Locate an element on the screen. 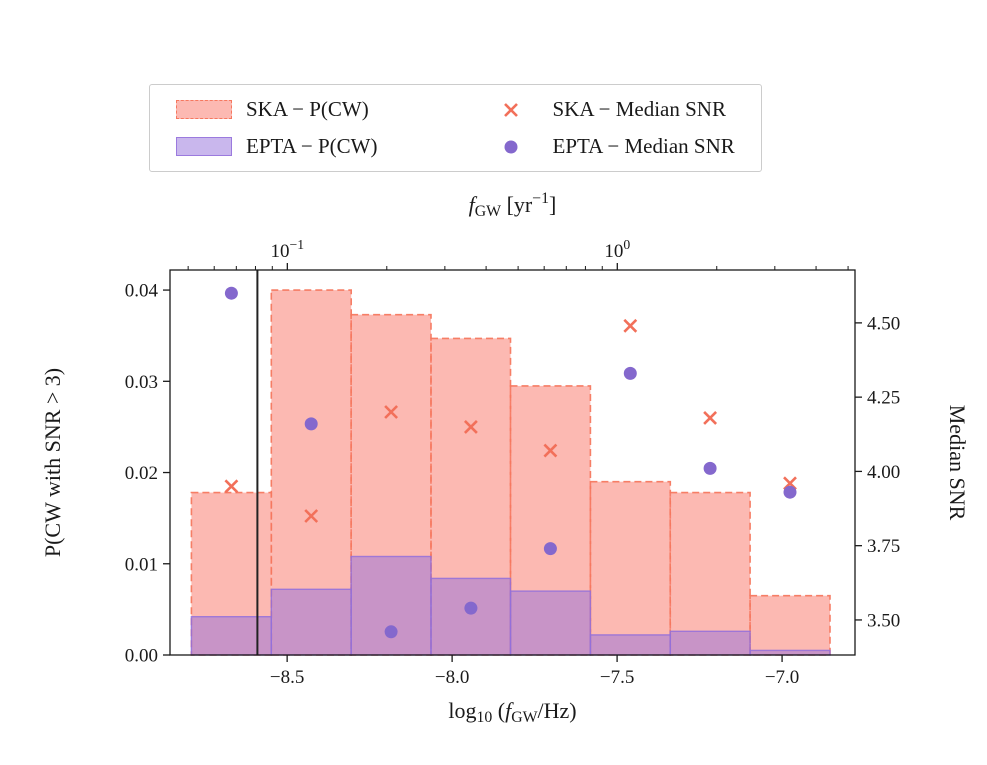 The height and width of the screenshot is (765, 987). legend-item-epta-snr: EPTA − Median SNR is located at coordinates (609, 146).